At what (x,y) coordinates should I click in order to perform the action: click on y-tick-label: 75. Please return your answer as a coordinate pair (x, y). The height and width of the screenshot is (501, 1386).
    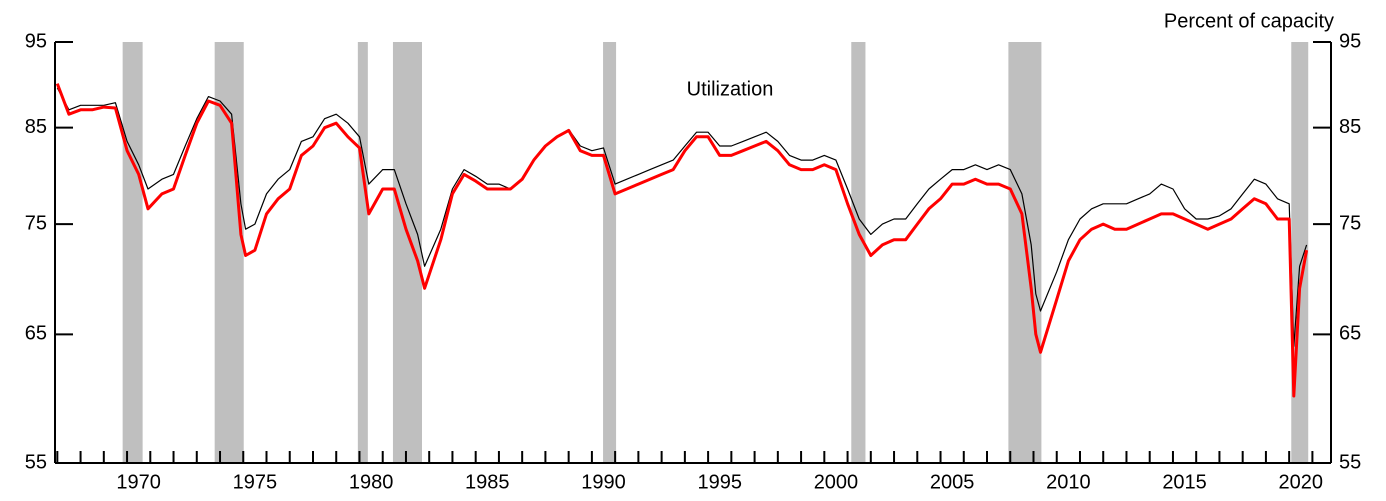
    Looking at the image, I should click on (36, 223).